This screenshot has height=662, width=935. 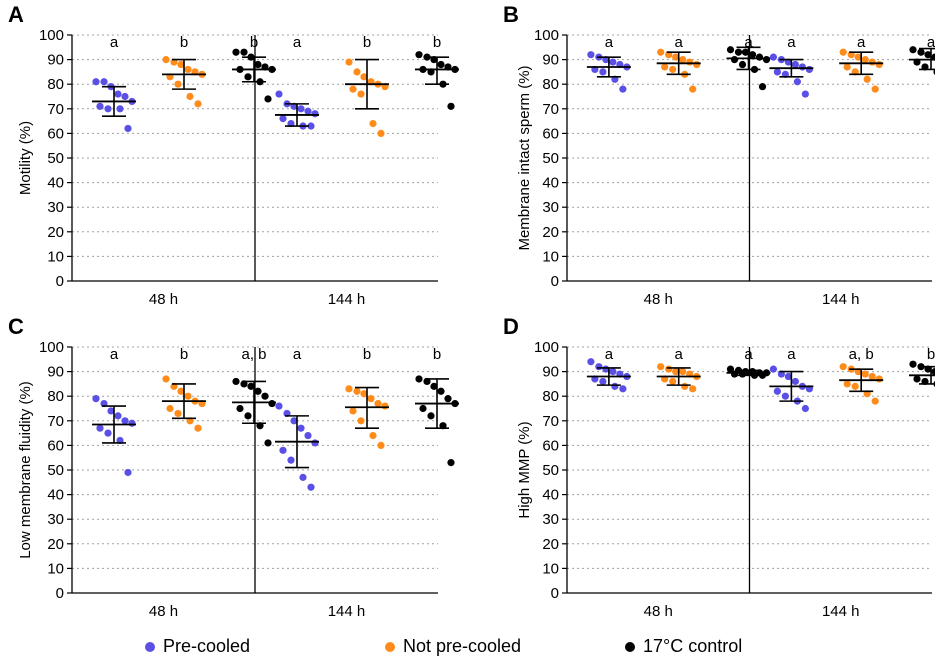 I want to click on legend-label-not-pre-cooled: Not pre-cooled, so click(x=462, y=646).